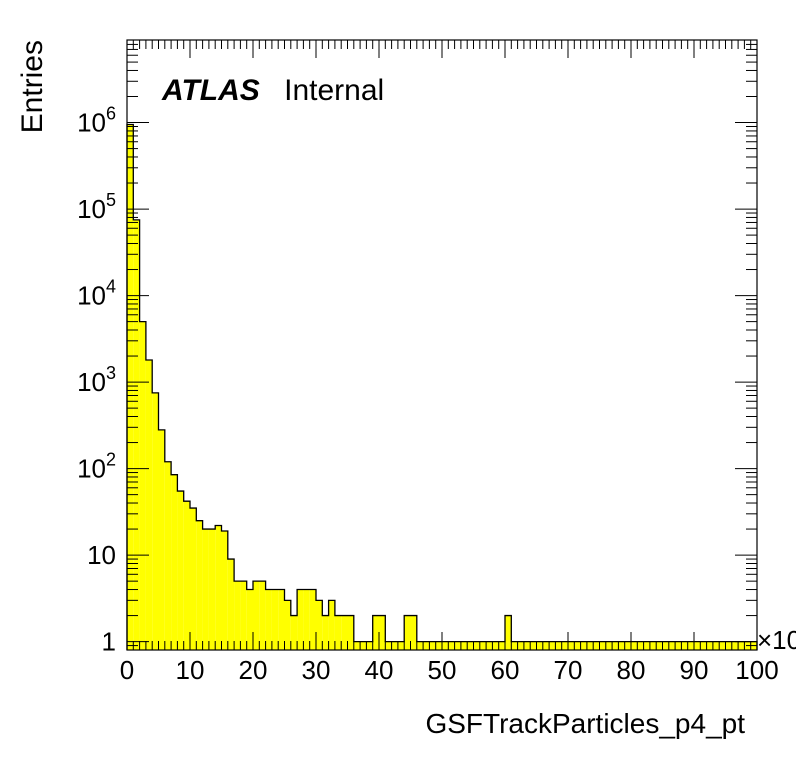 The width and height of the screenshot is (796, 772). What do you see at coordinates (96, 121) in the screenshot?
I see `y-tick-label: 10⁶` at bounding box center [96, 121].